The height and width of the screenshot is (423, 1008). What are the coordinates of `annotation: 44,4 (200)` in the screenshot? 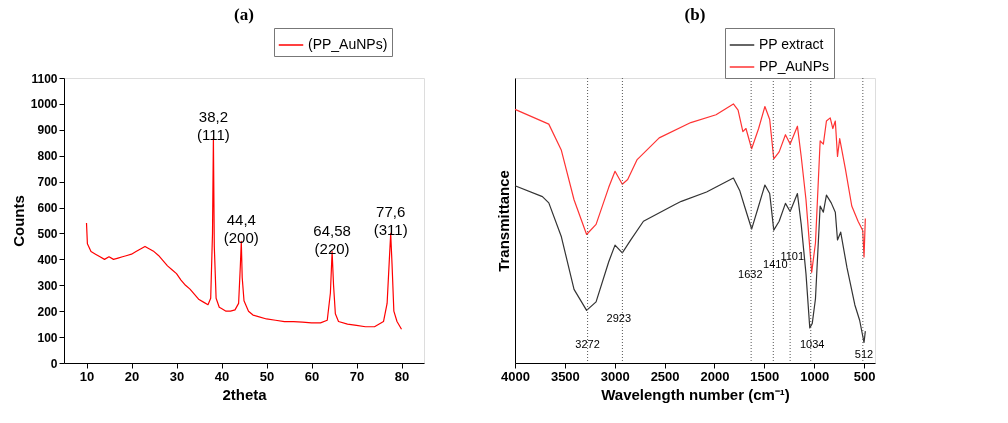 It's located at (241, 229).